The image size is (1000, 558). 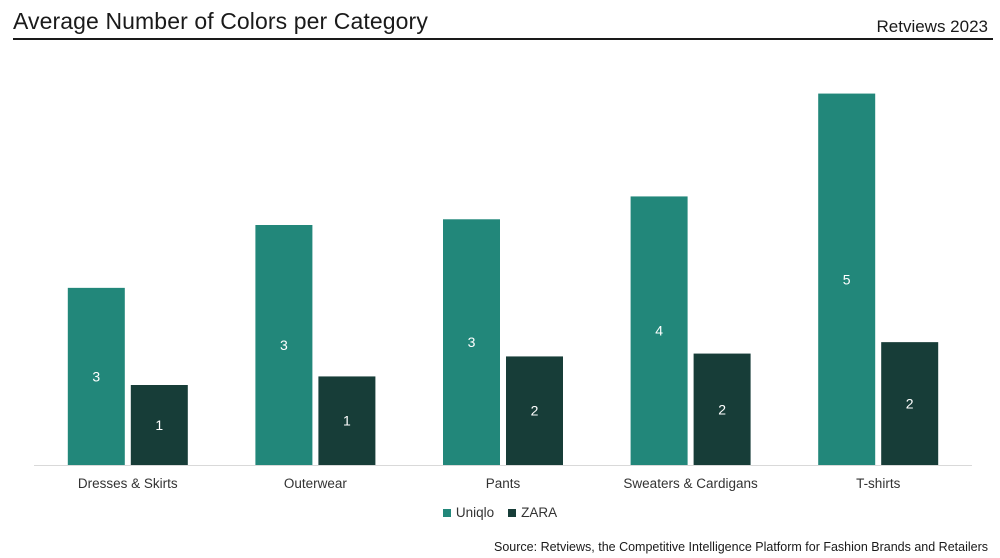 What do you see at coordinates (500, 512) in the screenshot?
I see `legend: Uniqlo ZARA` at bounding box center [500, 512].